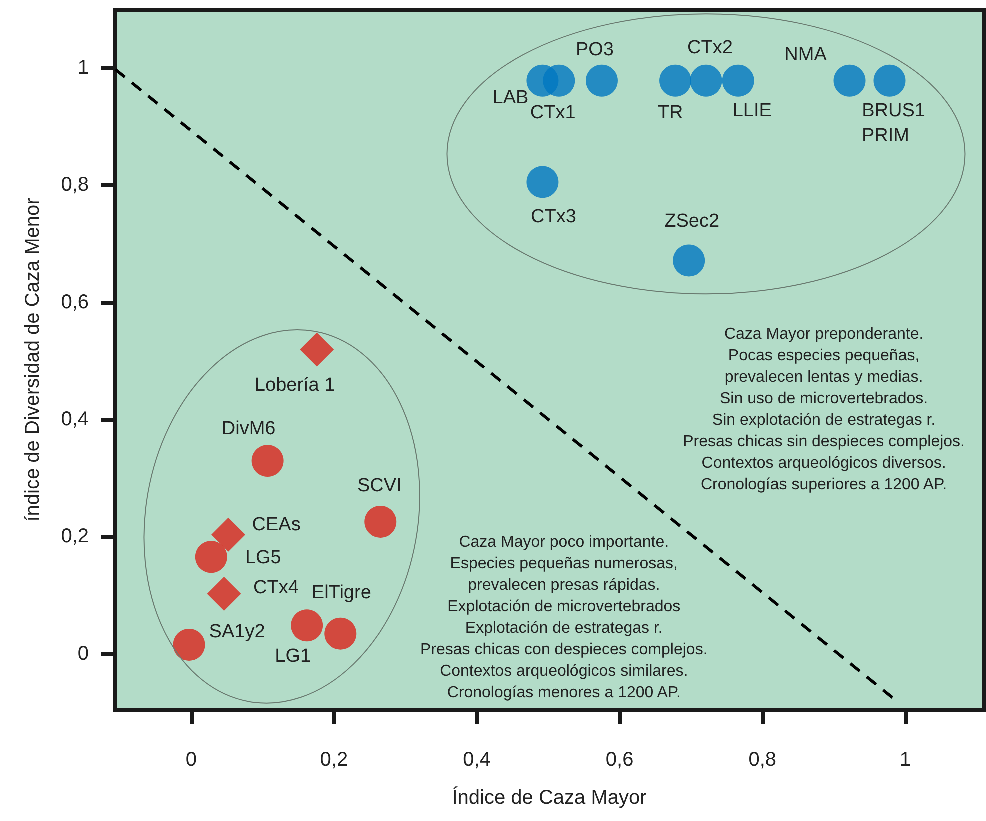  Describe the element at coordinates (824, 410) in the screenshot. I see `annotation: Caza Mayor preponderante. Pocas especies pequeñas, prevalecen lentas y medias. Sin uso de microvertebrados. Sin explotación de estrategas r. Presas chicas sin despieces complejos. Contextos arqueológicos diversos. Cronologías superiores a 1200 AP.` at that location.